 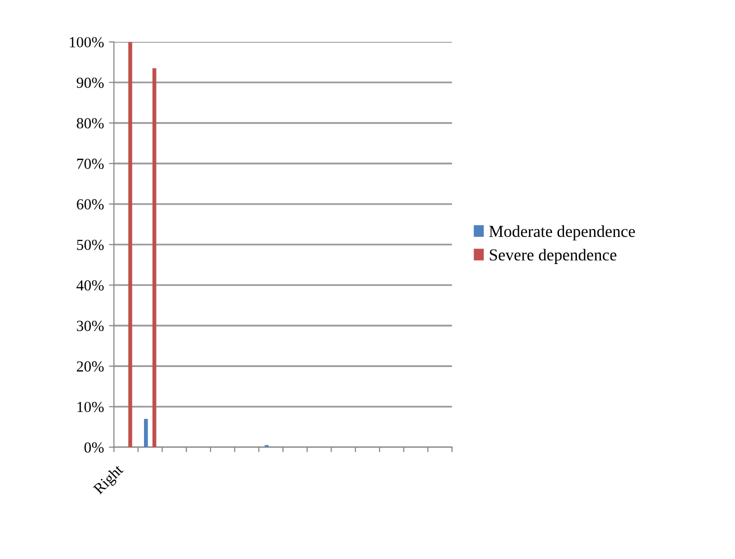 What do you see at coordinates (90, 164) in the screenshot?
I see `y-tick-label: 70%` at bounding box center [90, 164].